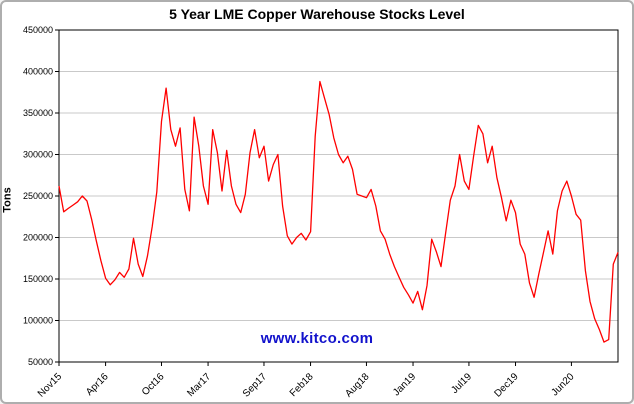 This screenshot has width=634, height=404. Describe the element at coordinates (38, 30) in the screenshot. I see `y-tick-label: 450000` at that location.